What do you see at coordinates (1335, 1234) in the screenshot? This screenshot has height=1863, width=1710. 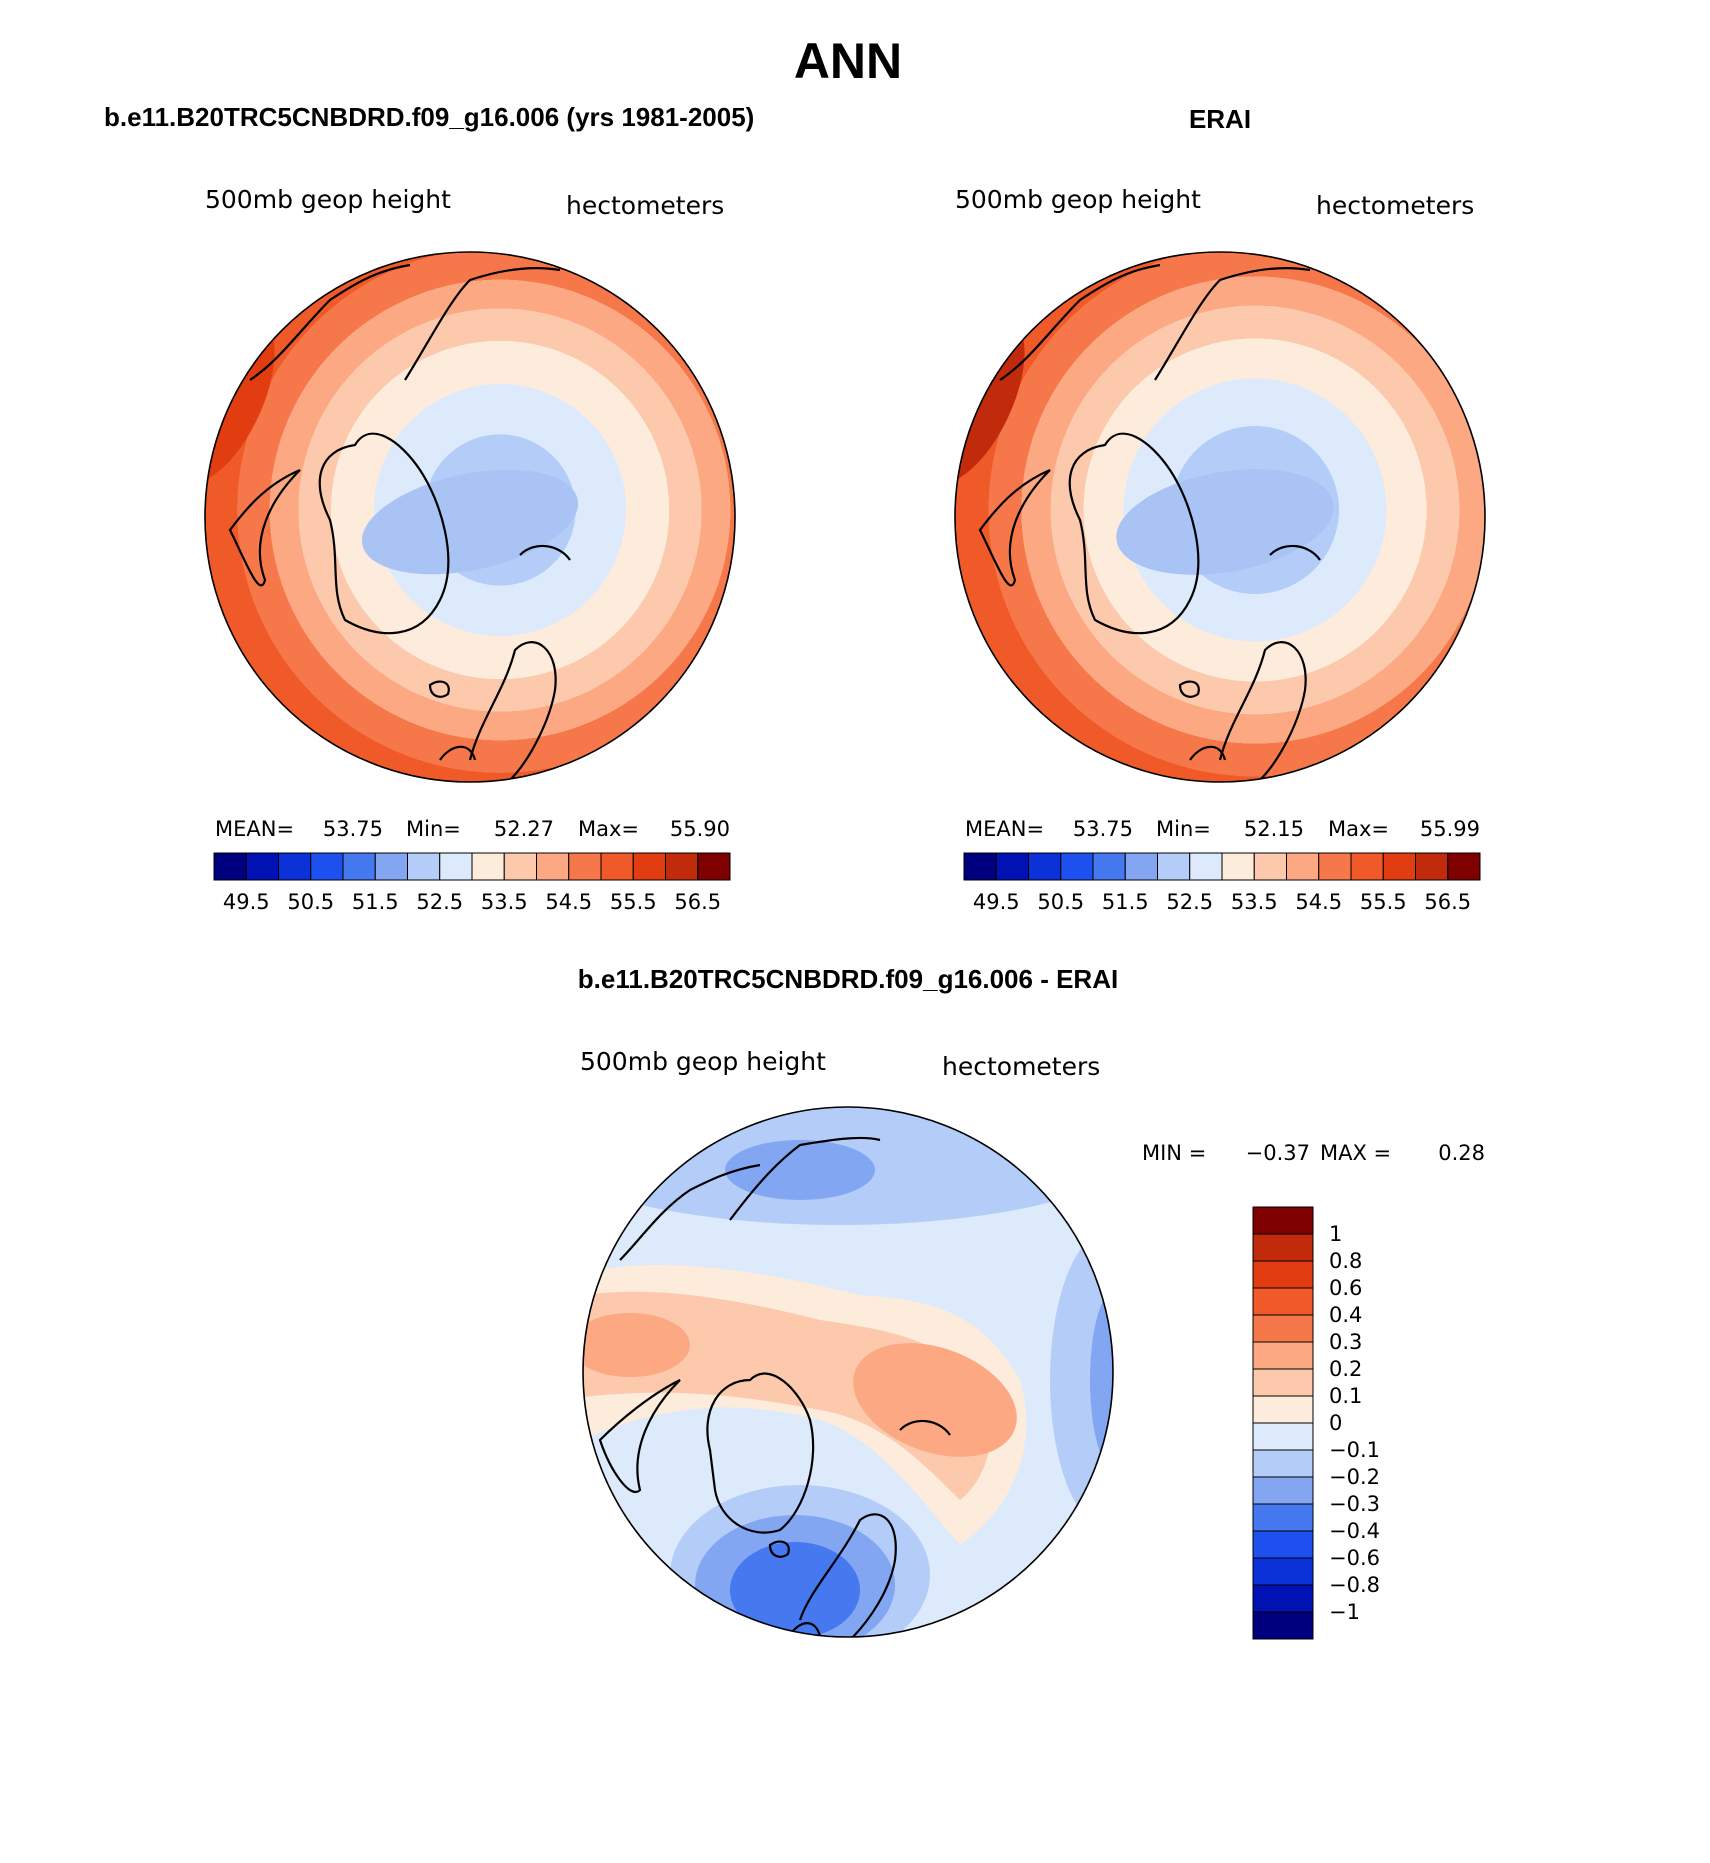 I see `colorbar-tick-label: 1` at bounding box center [1335, 1234].